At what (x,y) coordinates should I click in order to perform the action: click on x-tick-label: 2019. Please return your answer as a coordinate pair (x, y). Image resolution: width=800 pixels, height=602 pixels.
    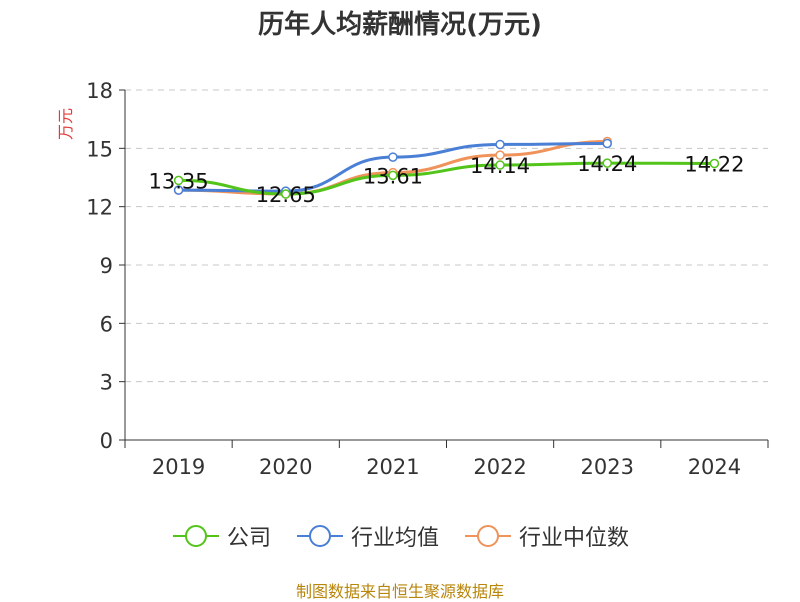
    Looking at the image, I should click on (178, 467).